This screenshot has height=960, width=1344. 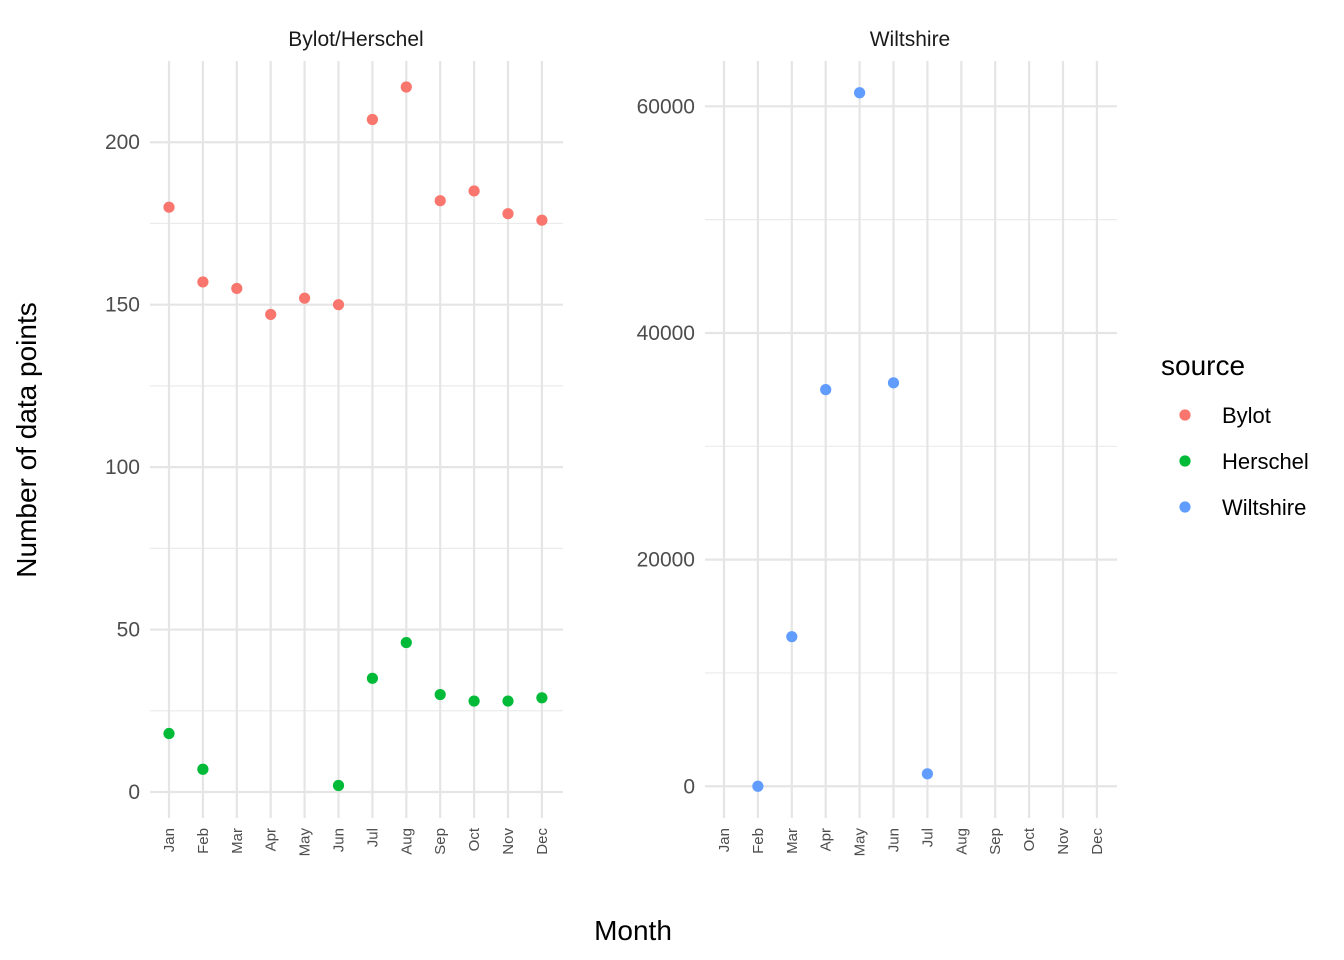 What do you see at coordinates (1185, 461) in the screenshot?
I see `legend-key-herschel` at bounding box center [1185, 461].